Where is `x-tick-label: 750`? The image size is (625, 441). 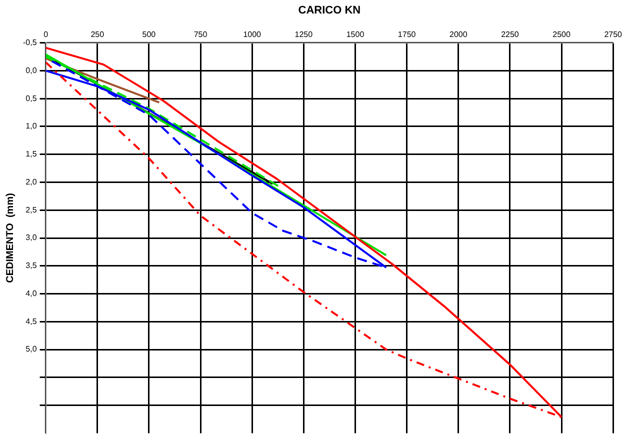 x-tick-label: 750 is located at coordinates (201, 35).